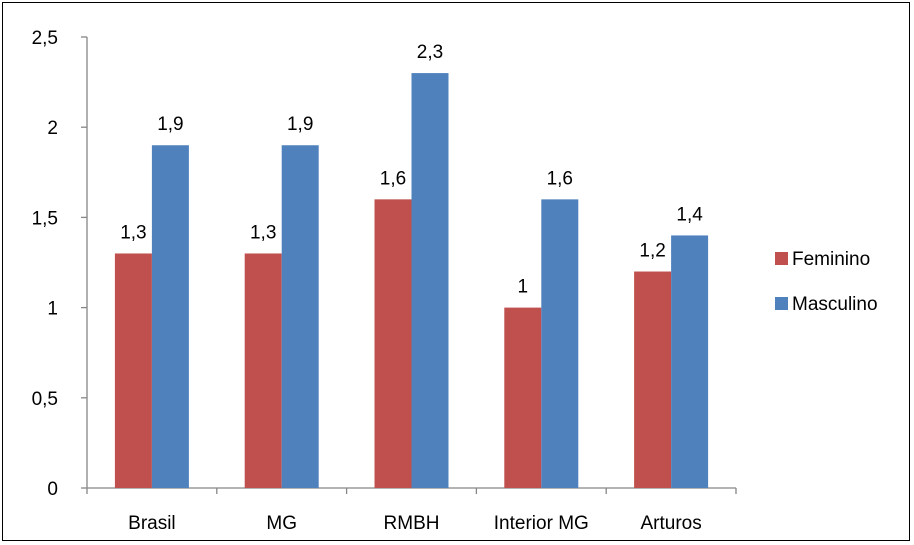  What do you see at coordinates (690, 361) in the screenshot?
I see `bar-masculino-arturos` at bounding box center [690, 361].